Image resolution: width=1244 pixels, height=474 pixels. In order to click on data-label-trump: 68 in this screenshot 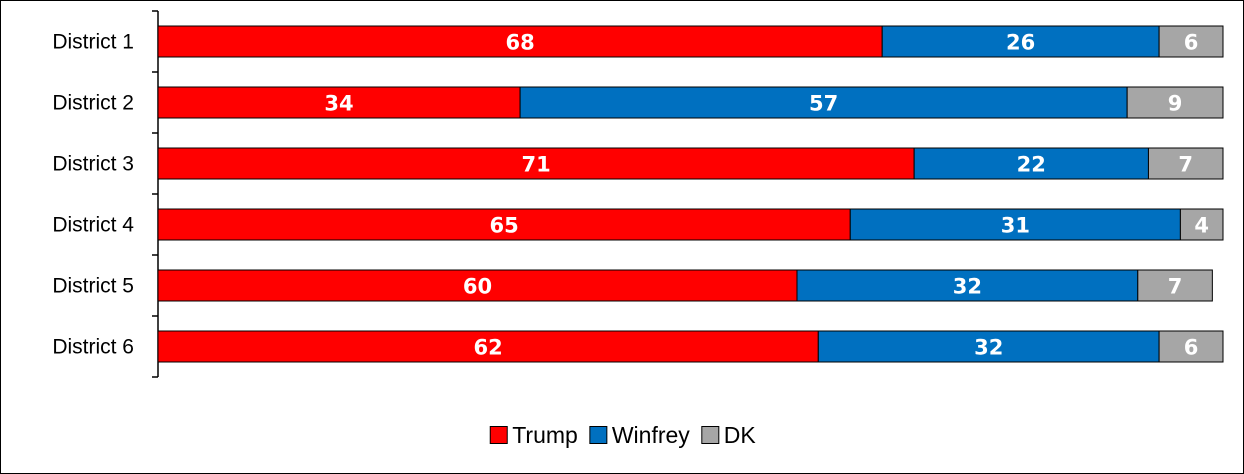, I will do `click(519, 43)`.